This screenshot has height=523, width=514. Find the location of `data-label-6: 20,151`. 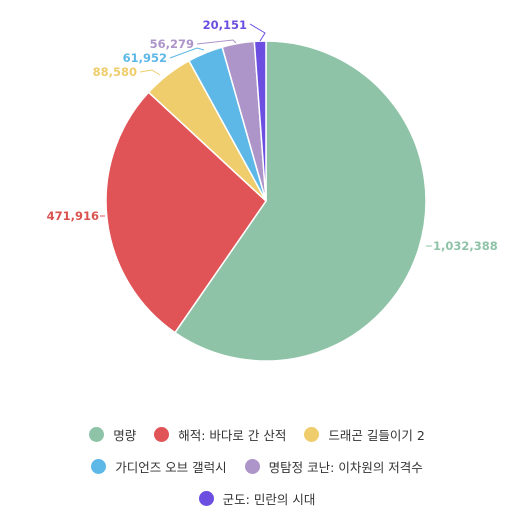

data-label-6: 20,151 is located at coordinates (225, 25).